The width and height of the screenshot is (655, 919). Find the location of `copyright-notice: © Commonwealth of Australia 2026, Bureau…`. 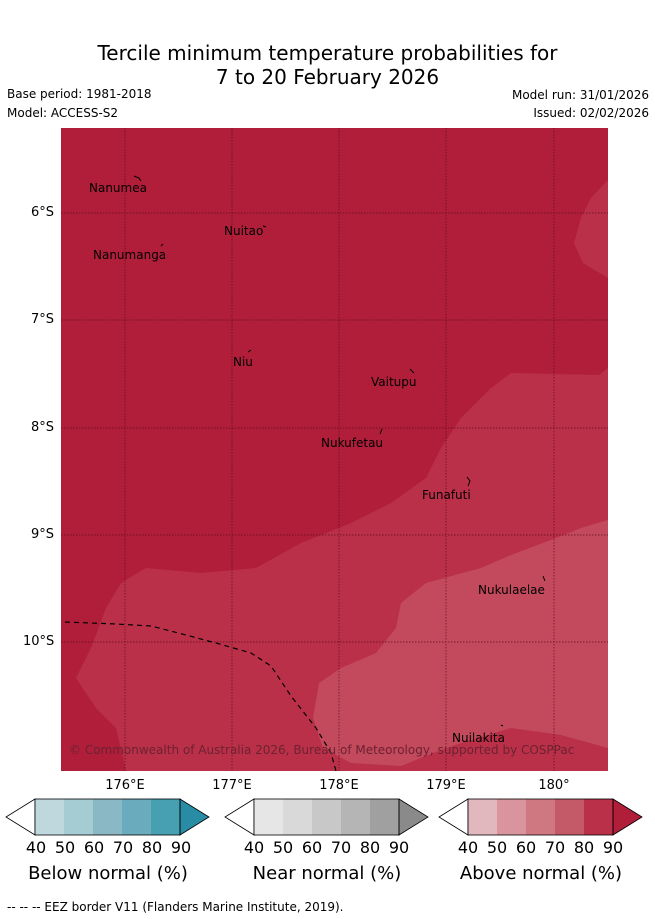

copyright-notice: © Commonwealth of Australia 2026, Bureau… is located at coordinates (321, 750).